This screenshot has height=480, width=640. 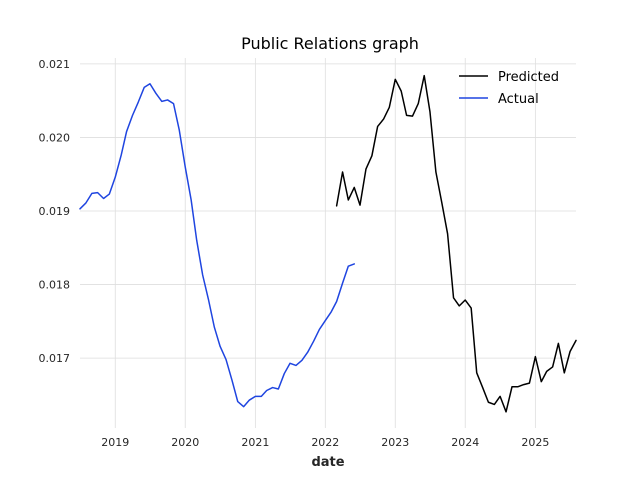 What do you see at coordinates (535, 442) in the screenshot?
I see `x-tick-label-6: 2025` at bounding box center [535, 442].